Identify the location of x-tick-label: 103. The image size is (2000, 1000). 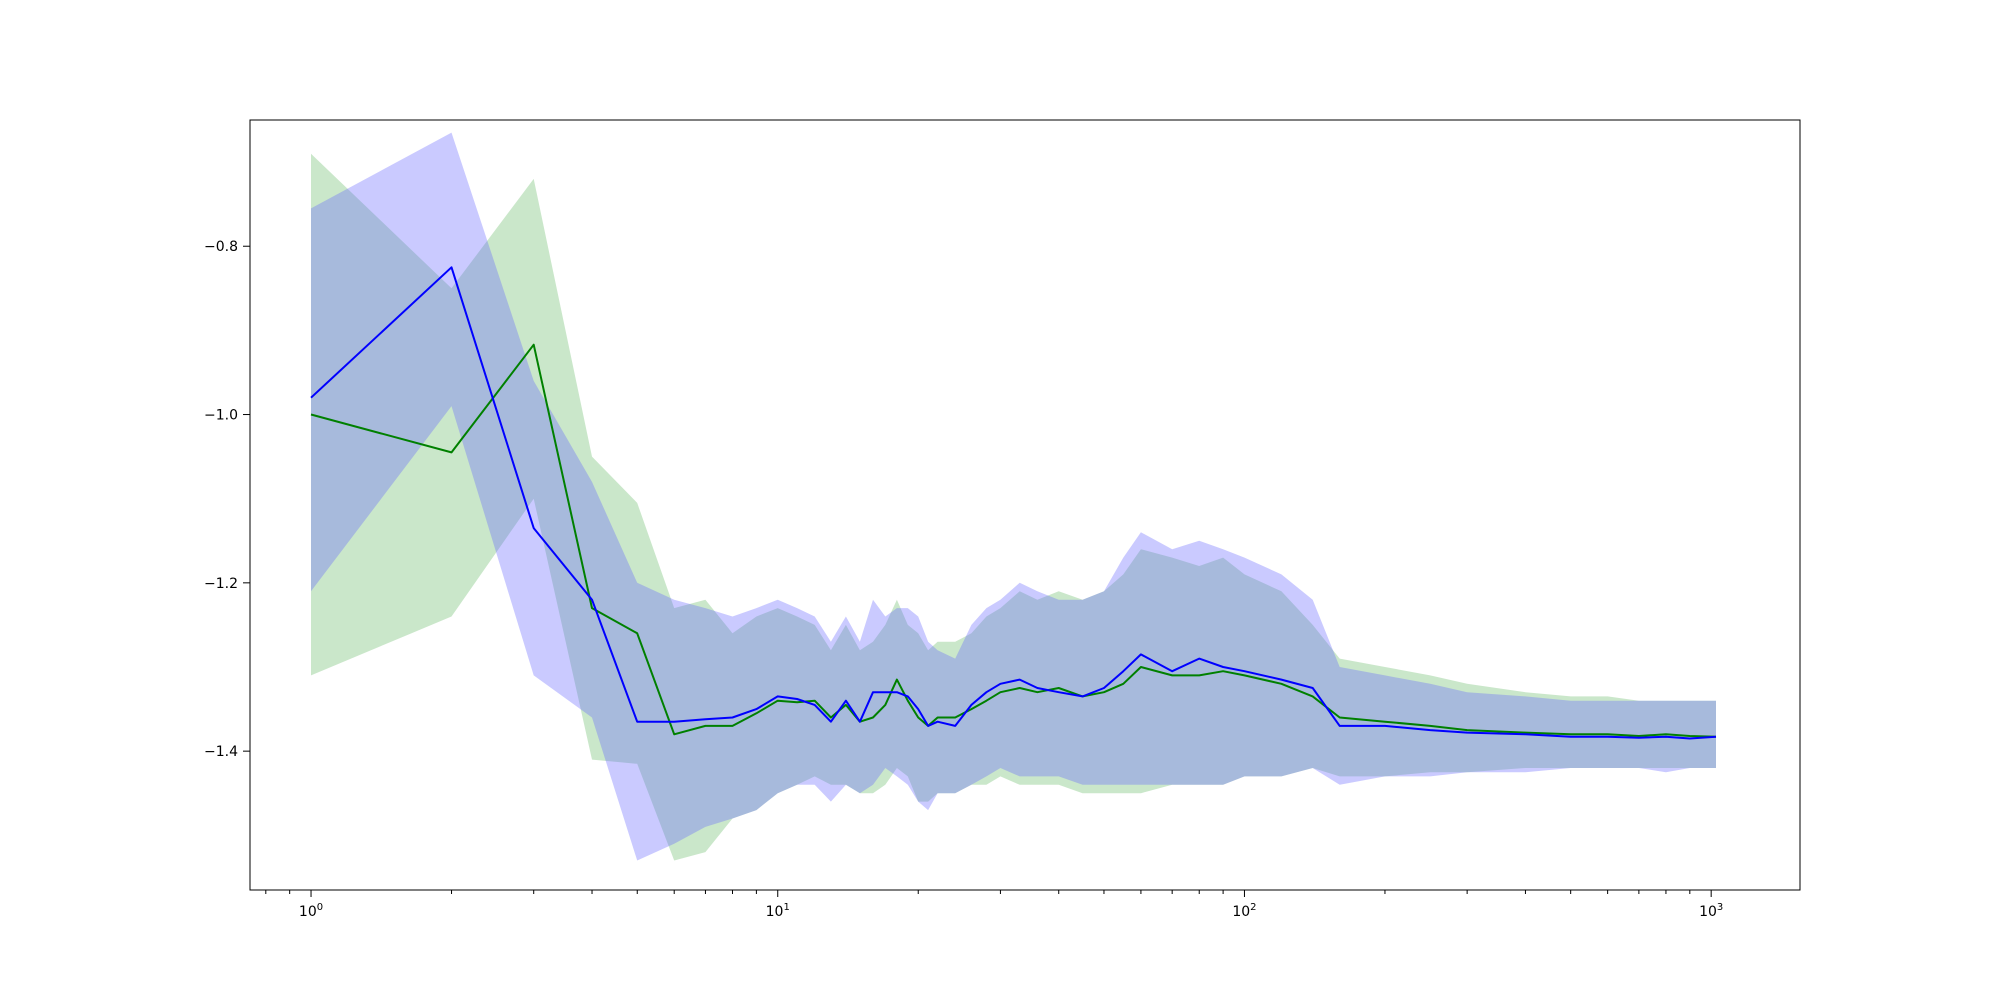
(1711, 911).